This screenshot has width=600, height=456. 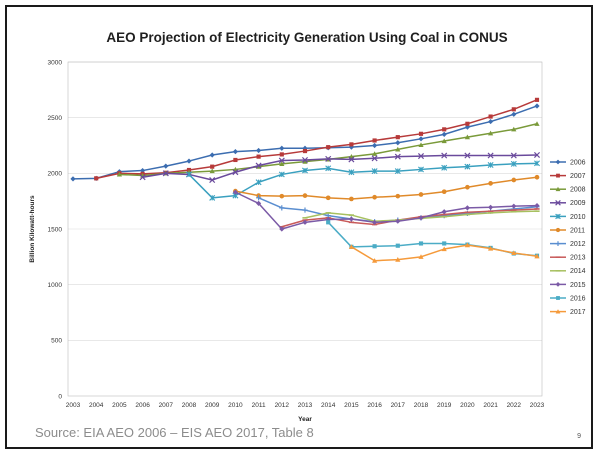 What do you see at coordinates (578, 203) in the screenshot?
I see `legend-label: 2009` at bounding box center [578, 203].